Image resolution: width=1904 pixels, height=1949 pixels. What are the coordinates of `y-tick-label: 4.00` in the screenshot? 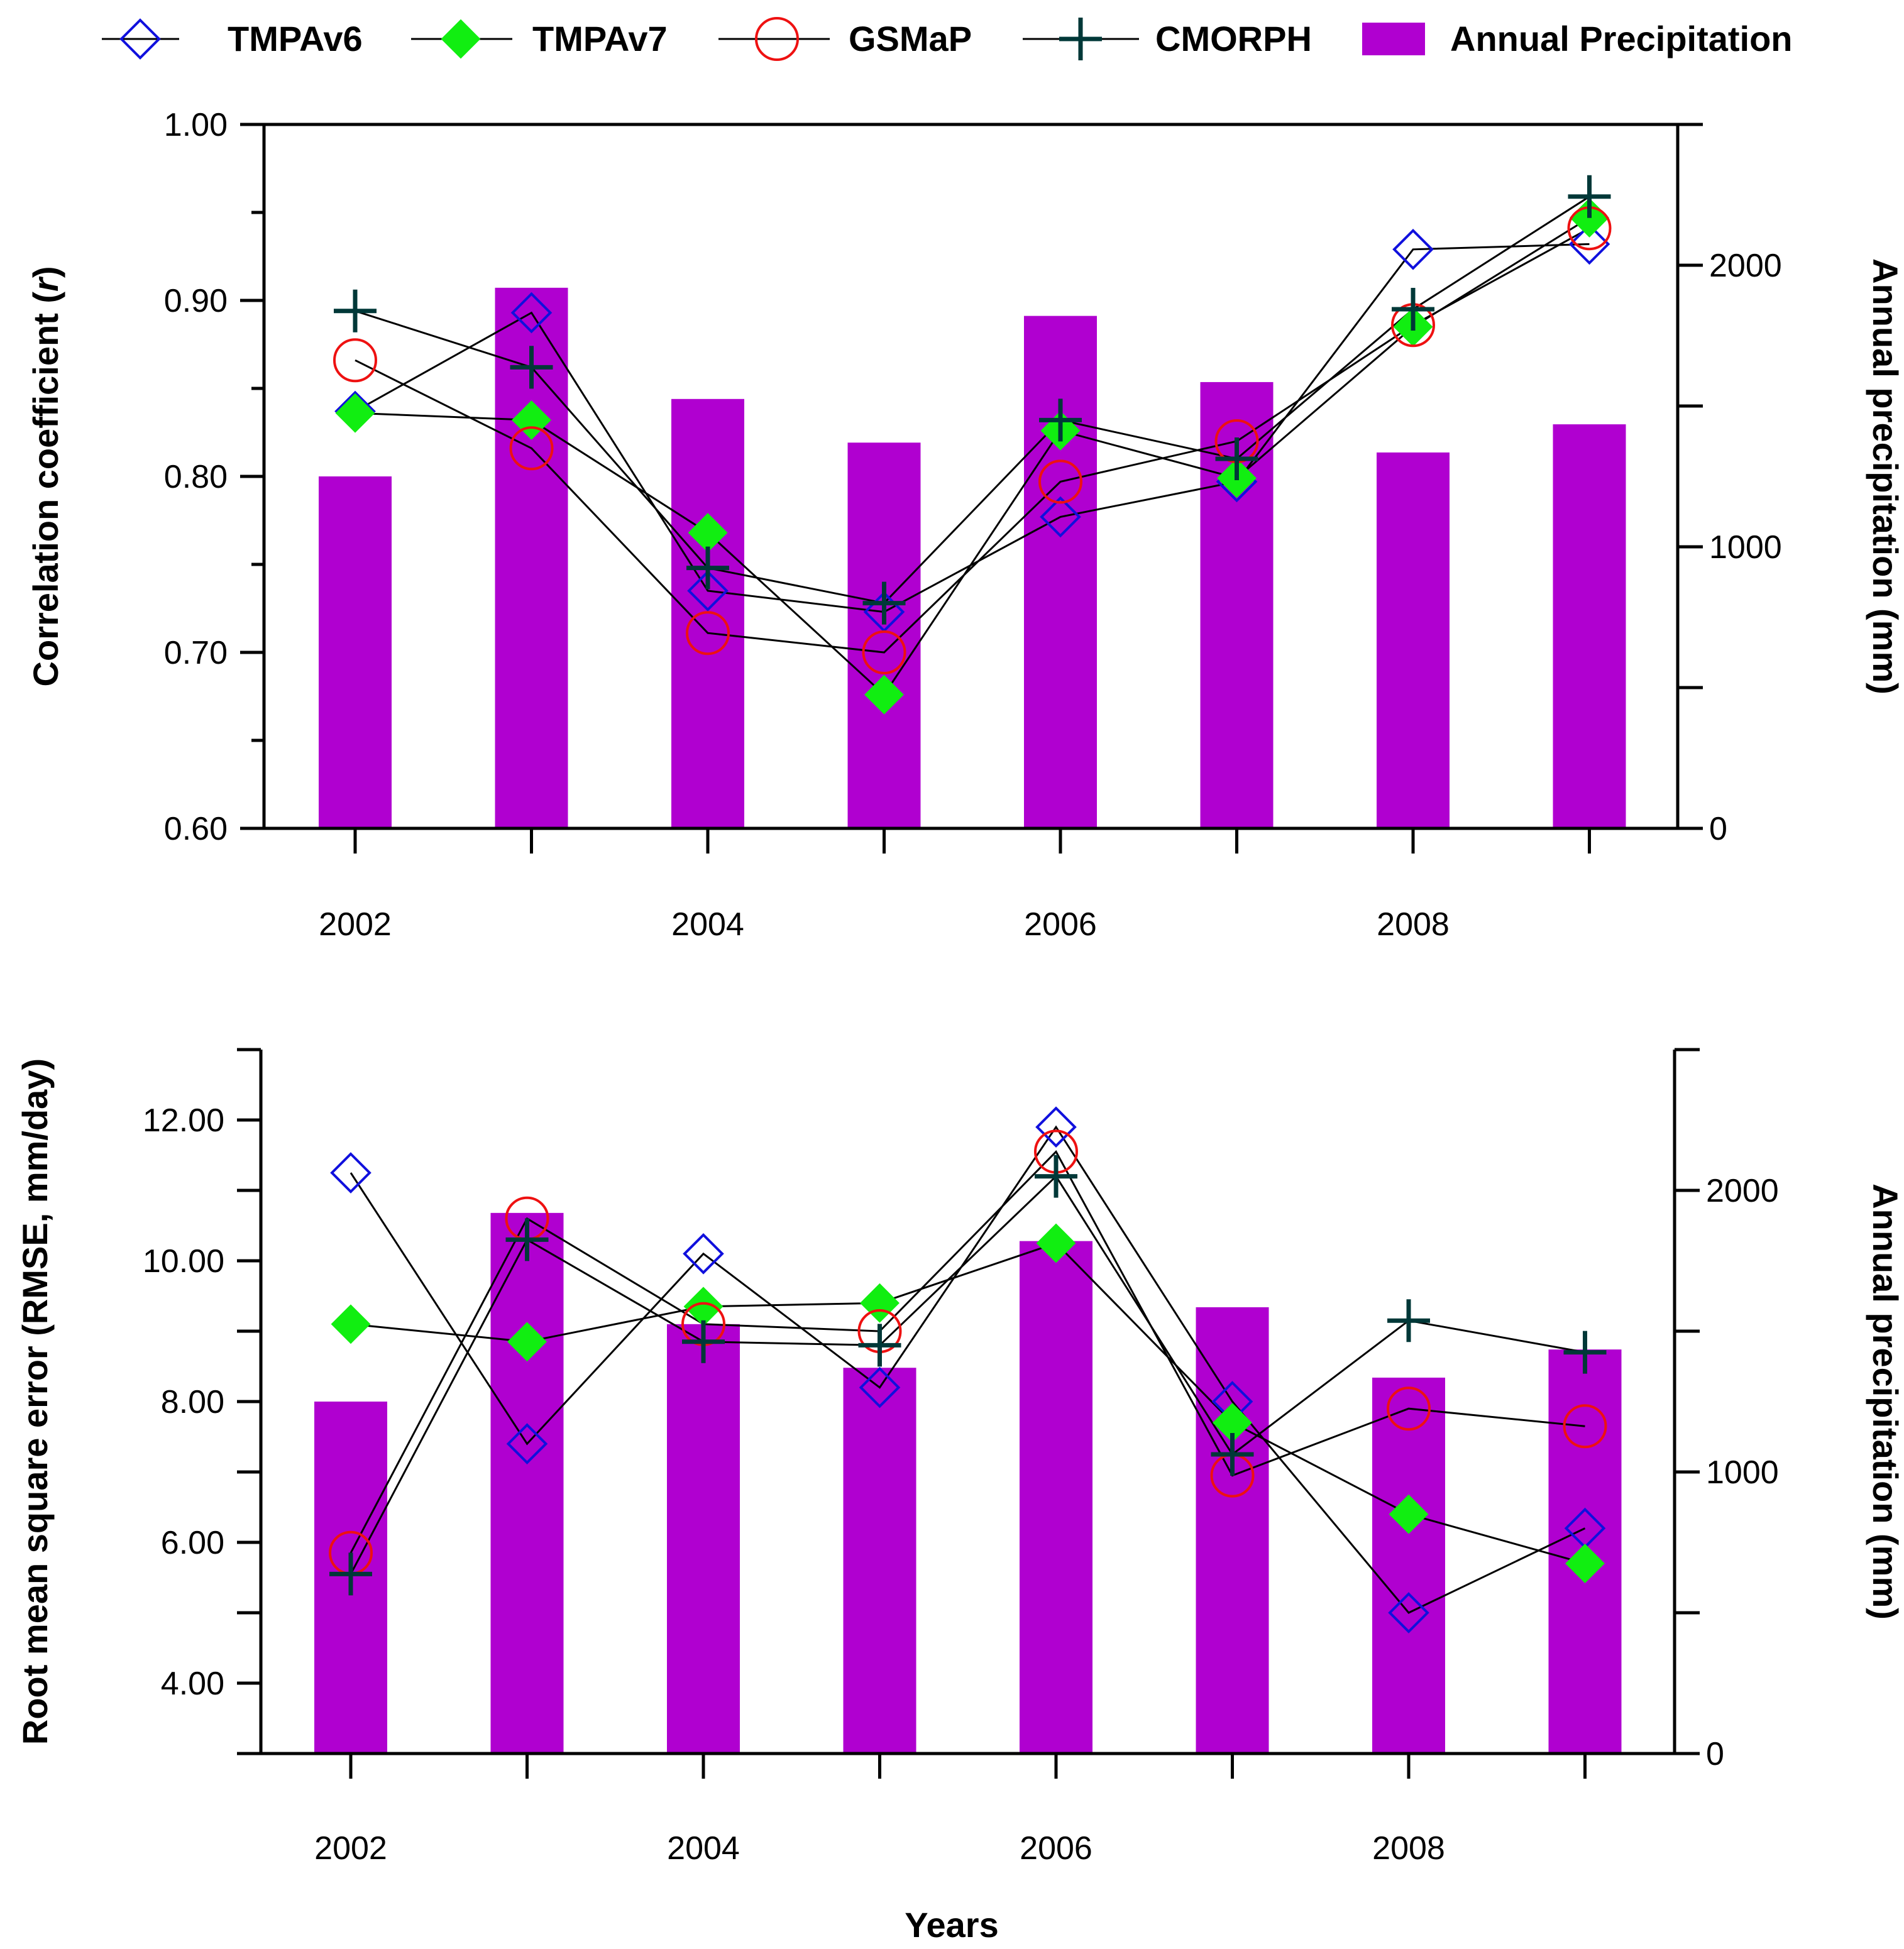 It's located at (192, 1684).